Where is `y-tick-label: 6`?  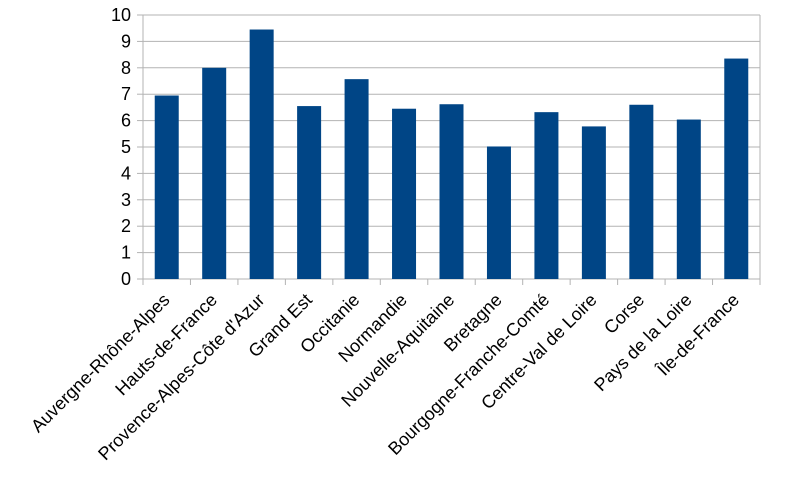
y-tick-label: 6 is located at coordinates (126, 121).